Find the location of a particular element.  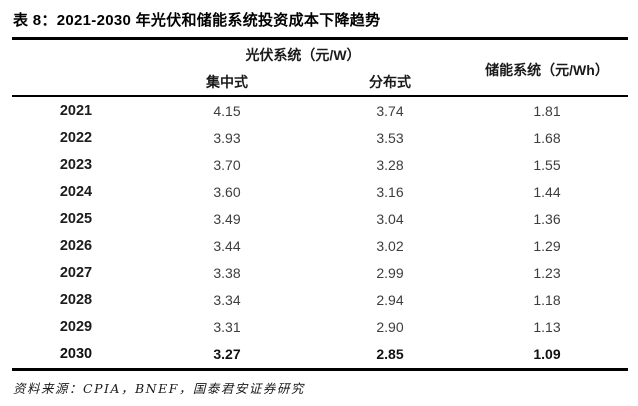

centralized-value-cell: 3.60 is located at coordinates (227, 191).